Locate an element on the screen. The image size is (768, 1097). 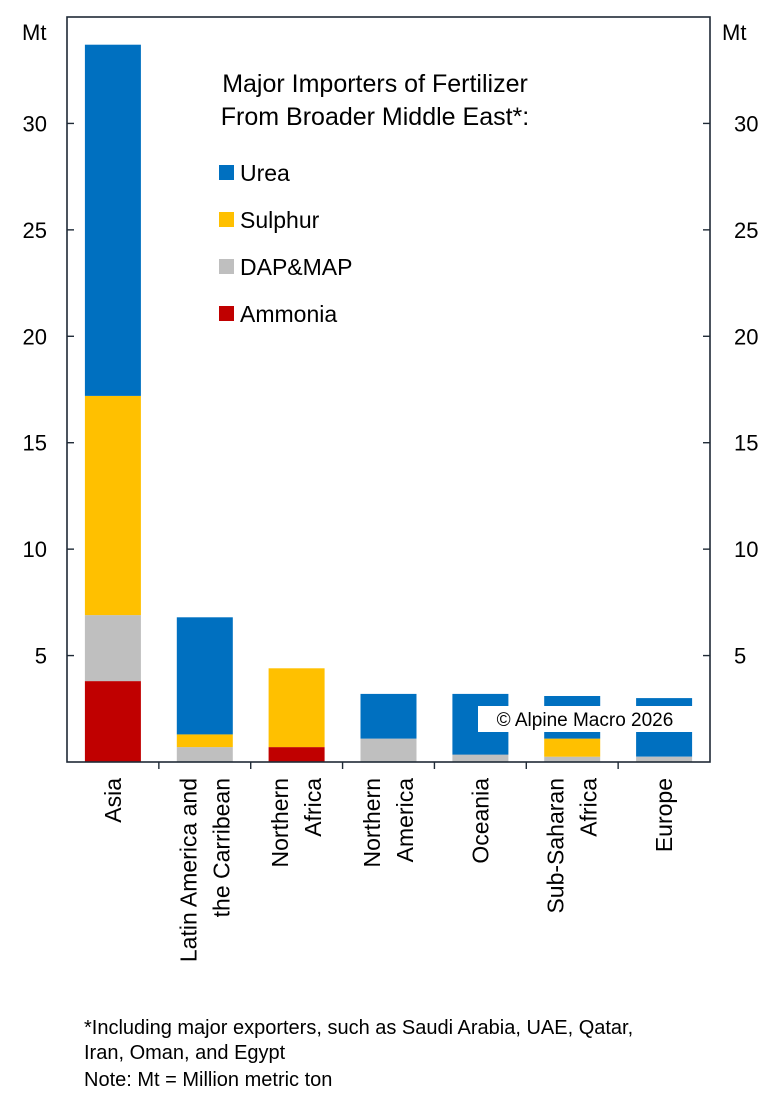
y-tick-label-left: 5 is located at coordinates (41, 656).